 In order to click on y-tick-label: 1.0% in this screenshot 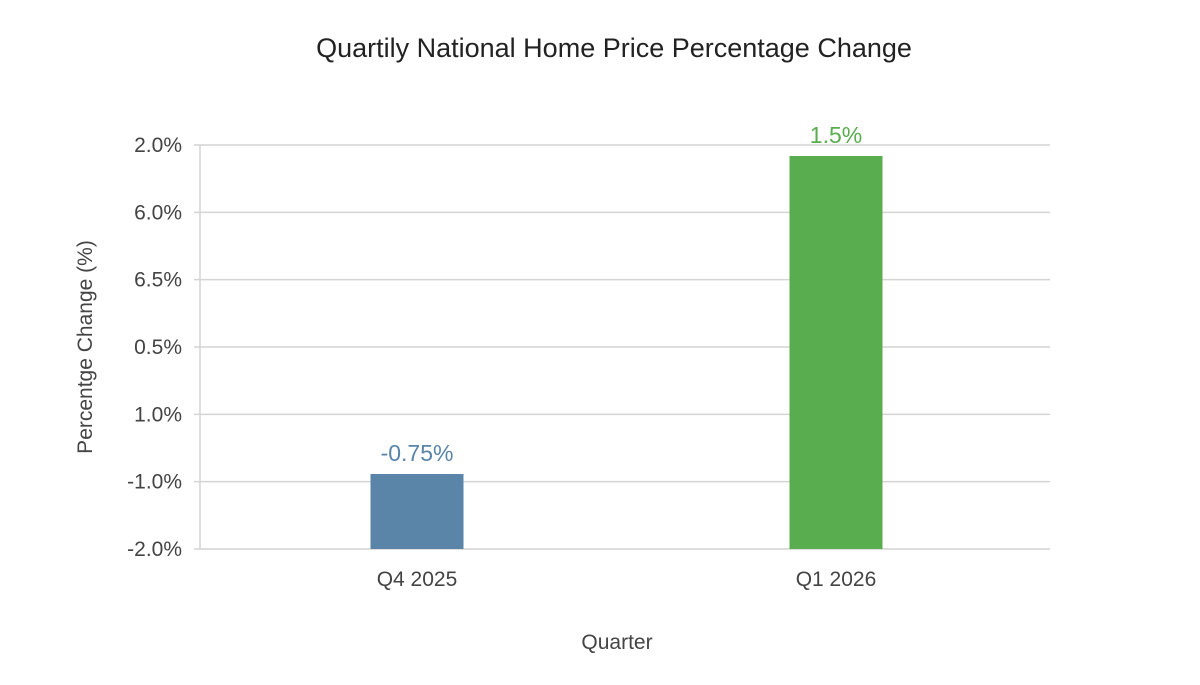, I will do `click(158, 414)`.